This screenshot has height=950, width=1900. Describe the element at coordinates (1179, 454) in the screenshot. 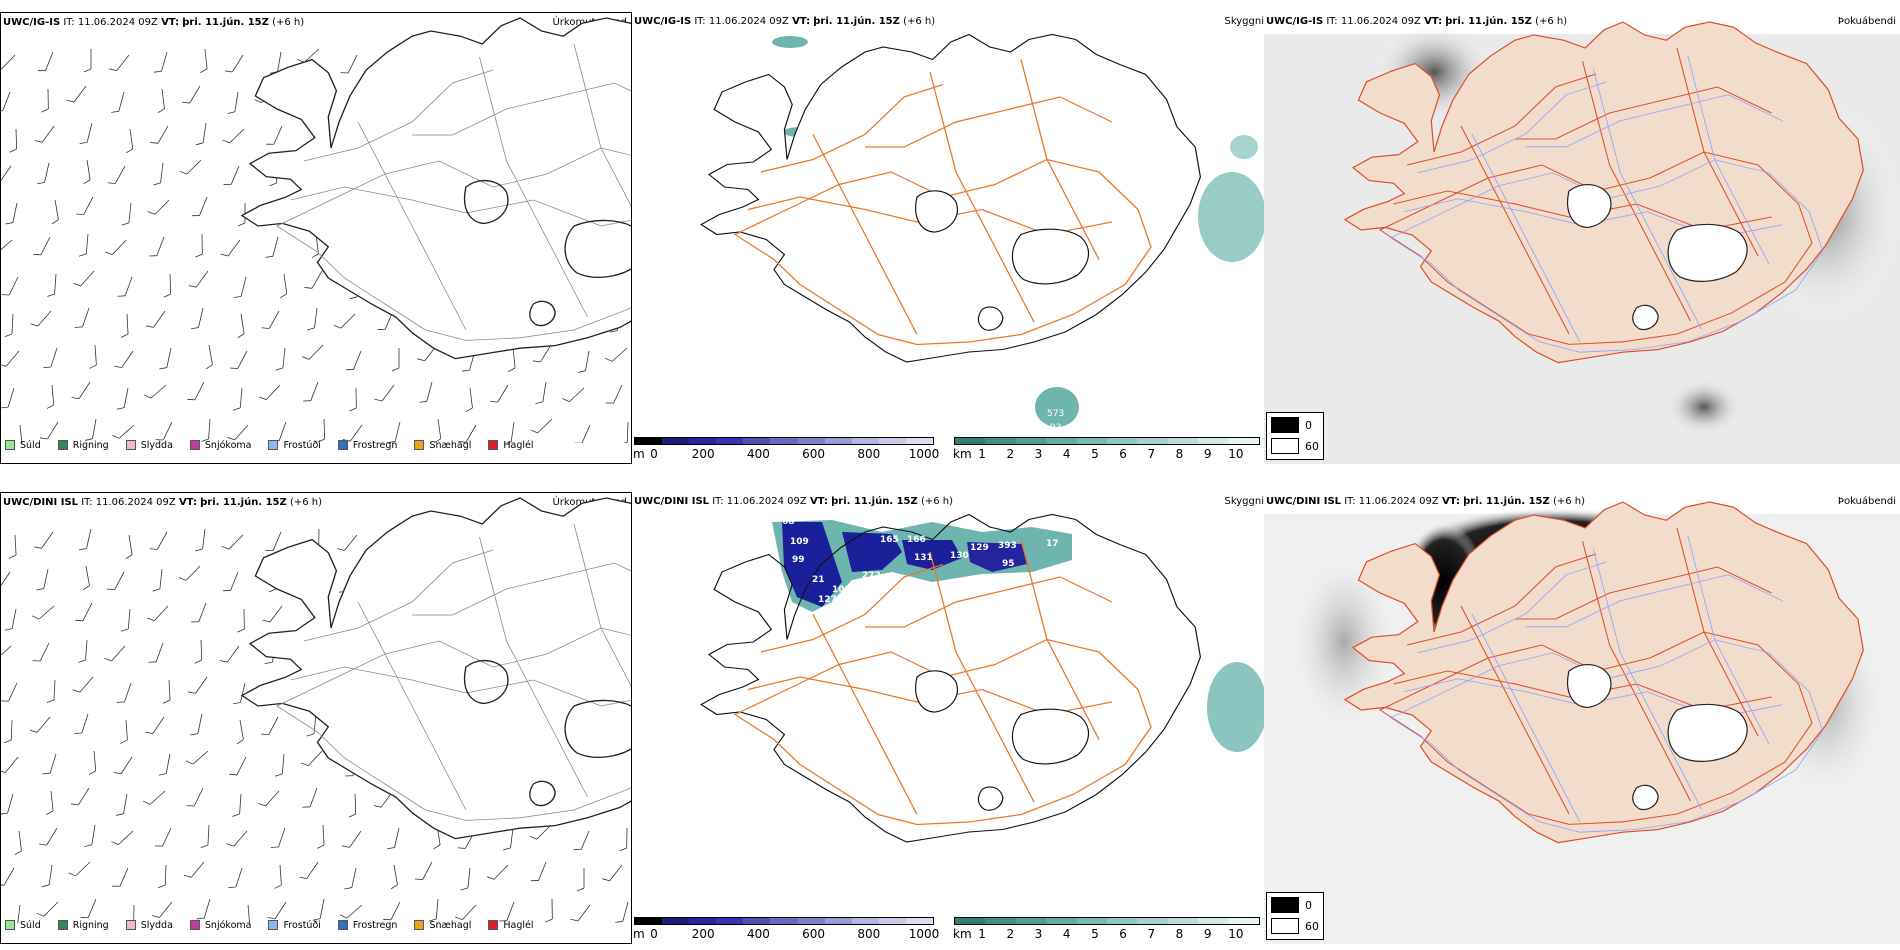

I see `colorbar-tick: 8` at that location.